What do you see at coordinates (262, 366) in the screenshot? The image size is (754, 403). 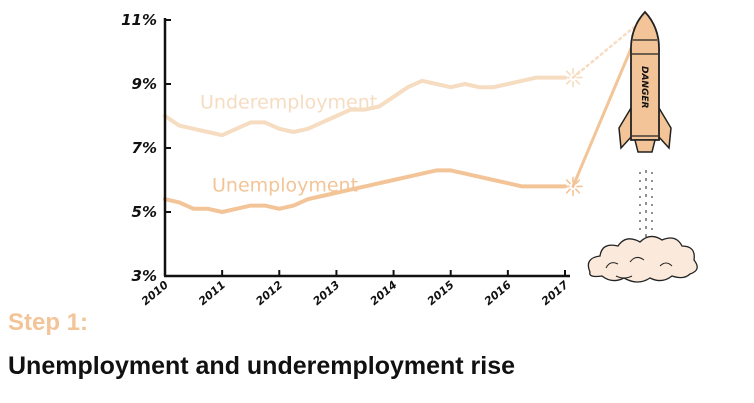 I see `caption-text: Unemployment and underemployment rise` at bounding box center [262, 366].